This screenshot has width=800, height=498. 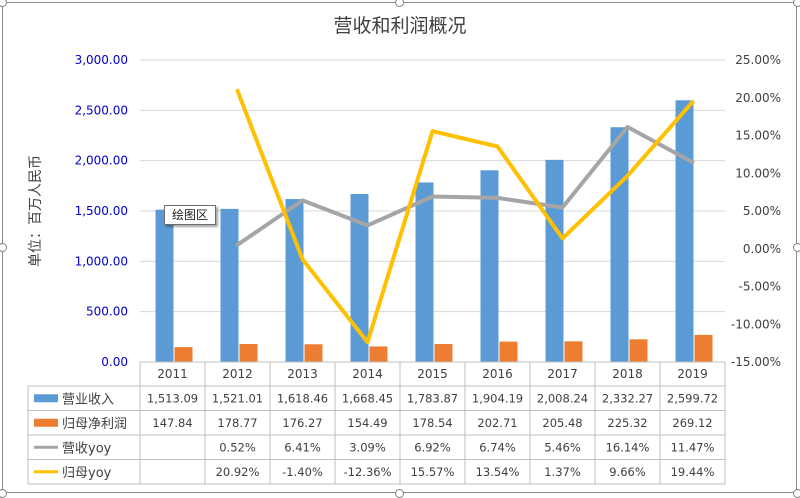 What do you see at coordinates (101, 110) in the screenshot?
I see `y-tick-label: 2,500.00` at bounding box center [101, 110].